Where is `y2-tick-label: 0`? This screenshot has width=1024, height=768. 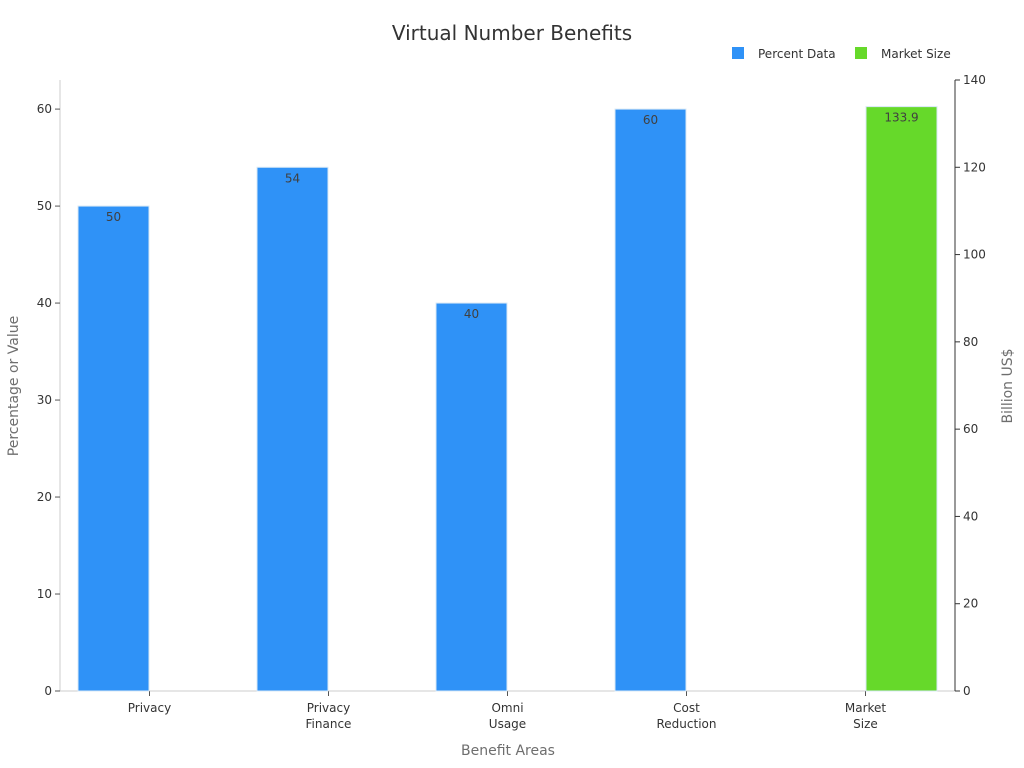 y2-tick-label: 0 is located at coordinates (967, 691).